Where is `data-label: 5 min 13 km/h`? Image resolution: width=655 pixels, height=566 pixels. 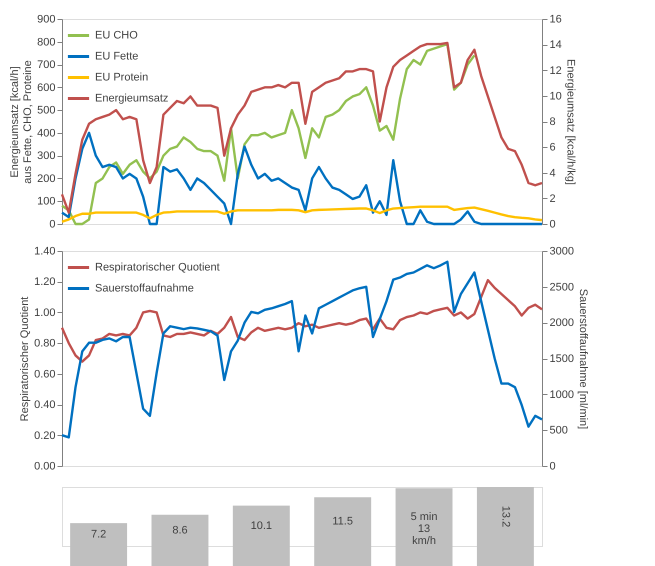 data-label: 5 min 13 km/h is located at coordinates (424, 529).